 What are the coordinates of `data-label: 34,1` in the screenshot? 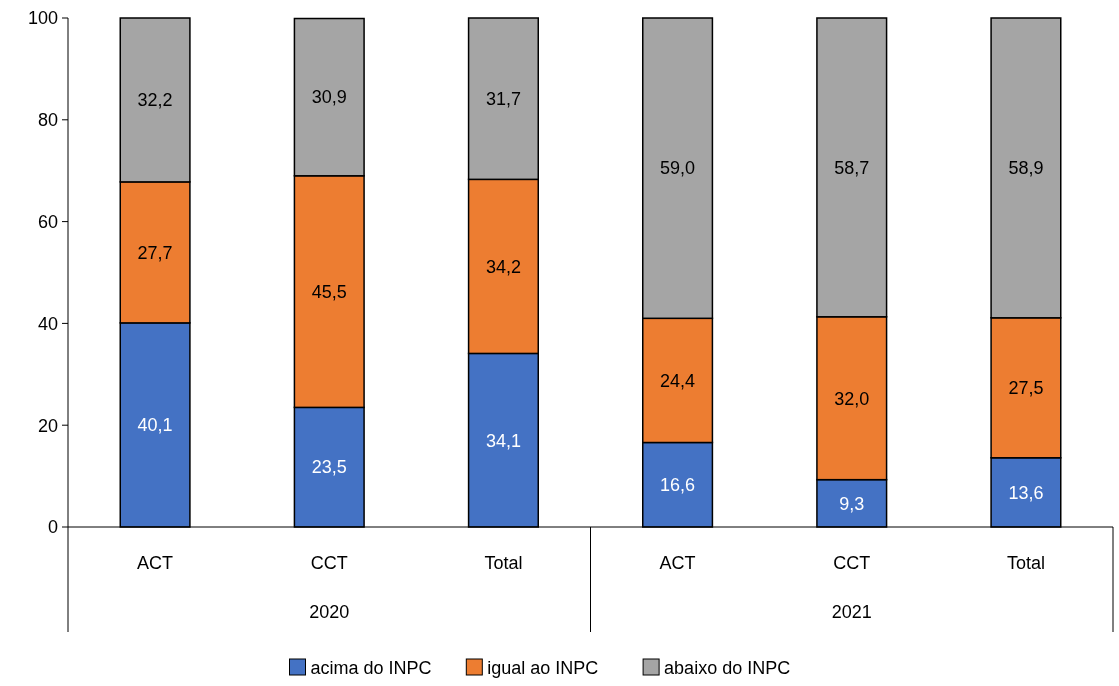 It's located at (503, 440).